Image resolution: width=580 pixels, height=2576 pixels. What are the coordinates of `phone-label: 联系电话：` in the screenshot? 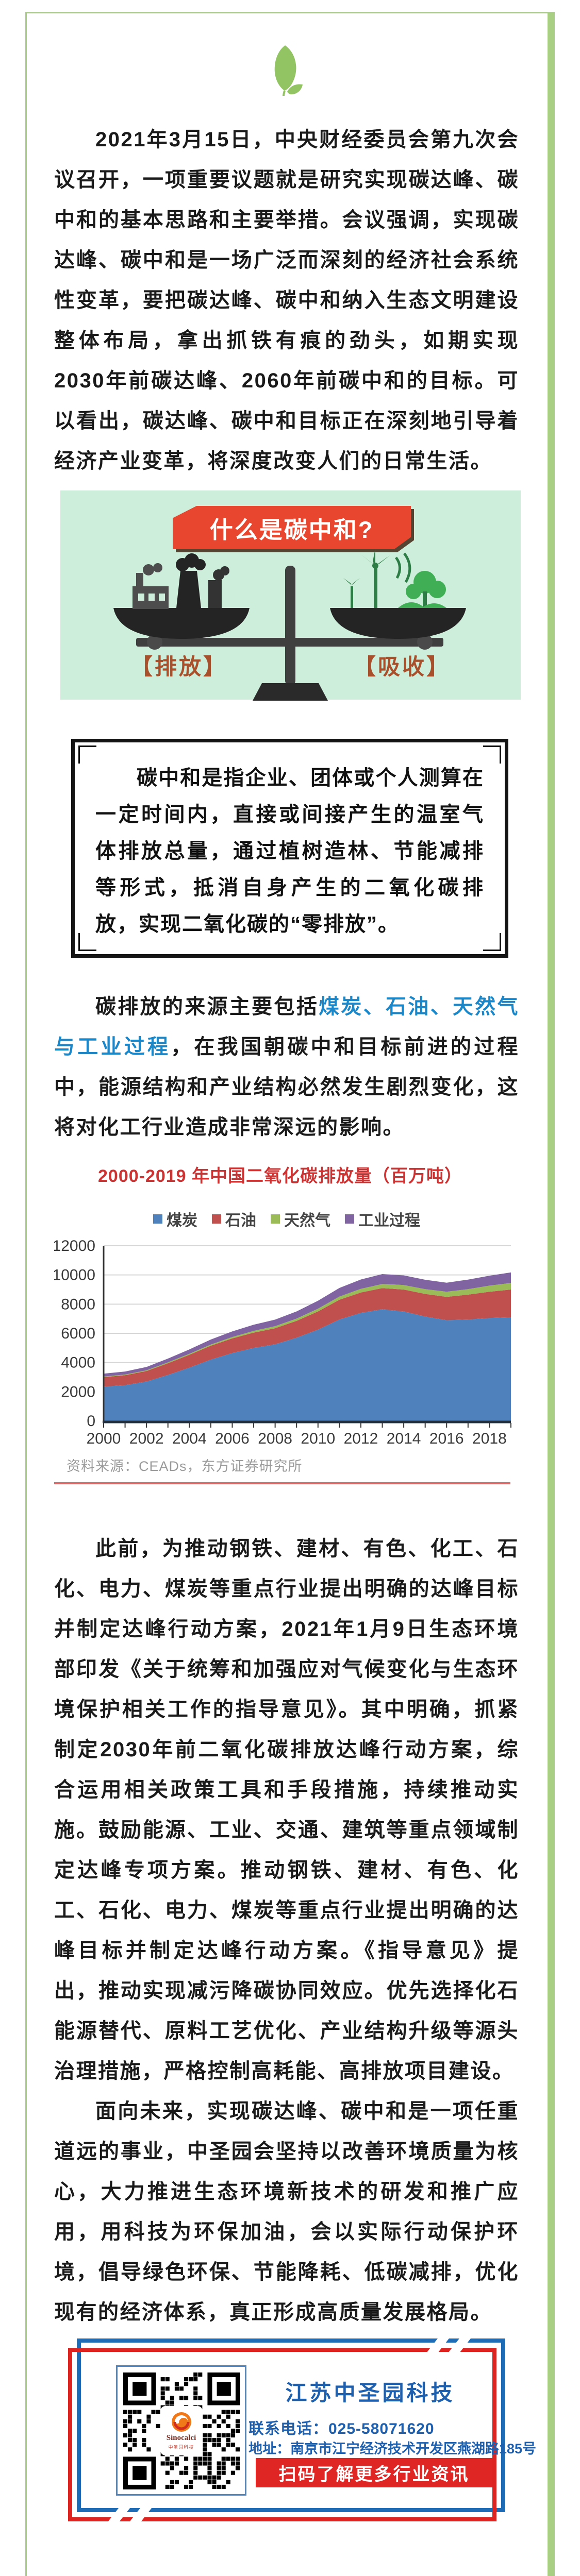 It's located at (288, 2428).